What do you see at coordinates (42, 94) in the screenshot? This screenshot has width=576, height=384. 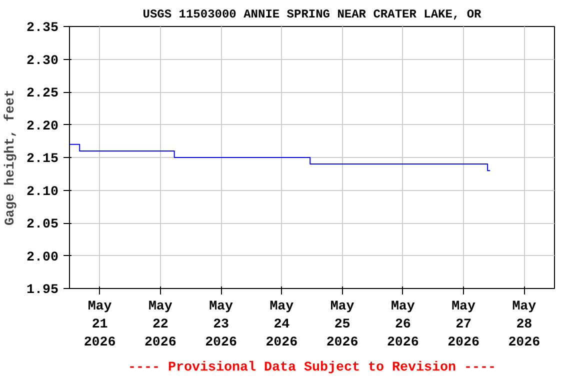 I see `y-tick-label: 2.25` at bounding box center [42, 94].